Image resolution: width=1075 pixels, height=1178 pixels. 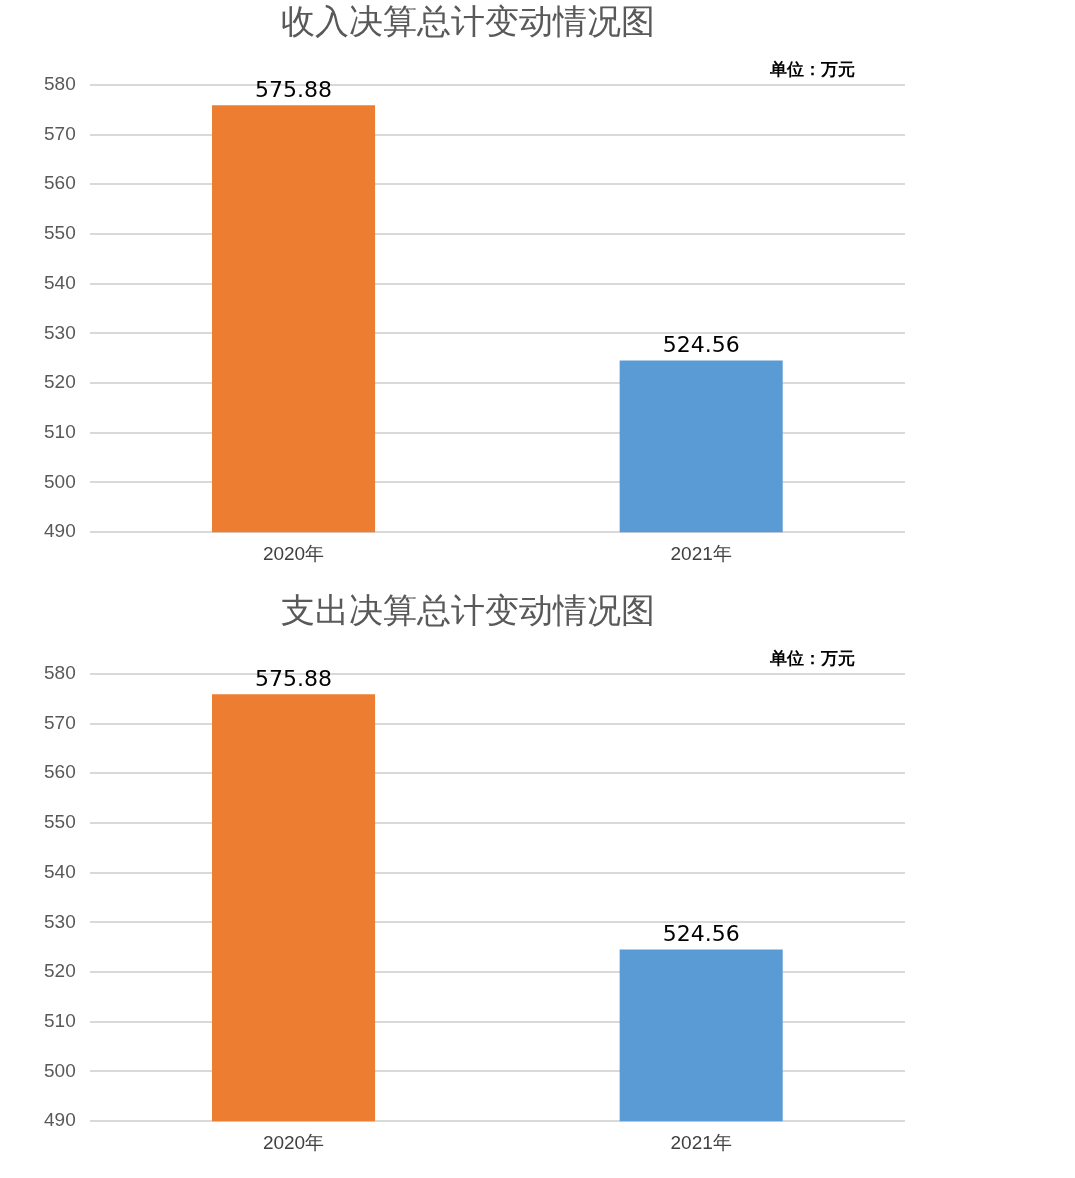 What do you see at coordinates (467, 21) in the screenshot?
I see `chart-title: 收入决算总计变动情况图` at bounding box center [467, 21].